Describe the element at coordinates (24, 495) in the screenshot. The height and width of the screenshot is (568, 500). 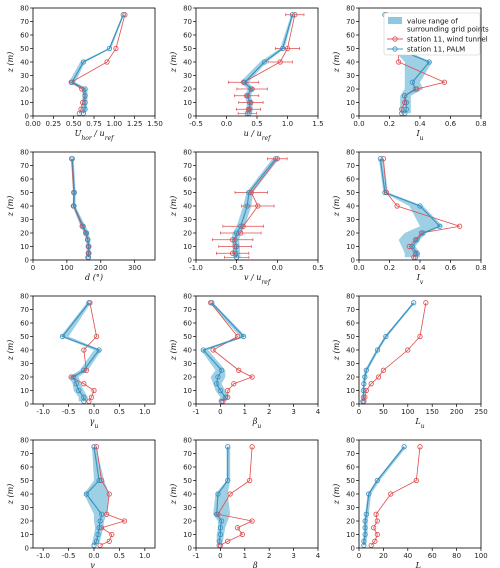
I see `y-tick-label: 40` at that location.